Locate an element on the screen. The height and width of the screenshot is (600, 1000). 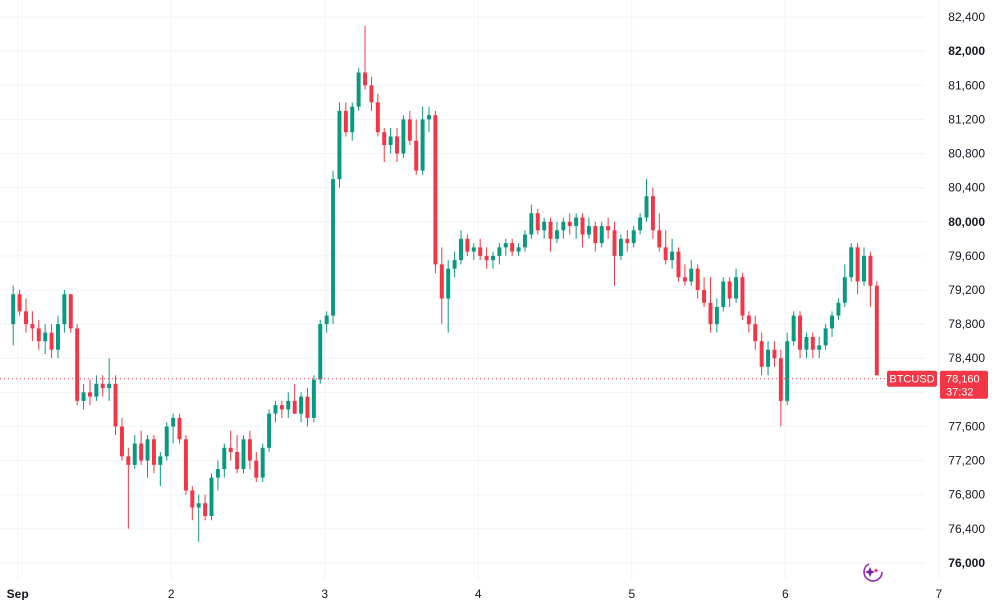
x-tick-label: Sep is located at coordinates (18, 593).